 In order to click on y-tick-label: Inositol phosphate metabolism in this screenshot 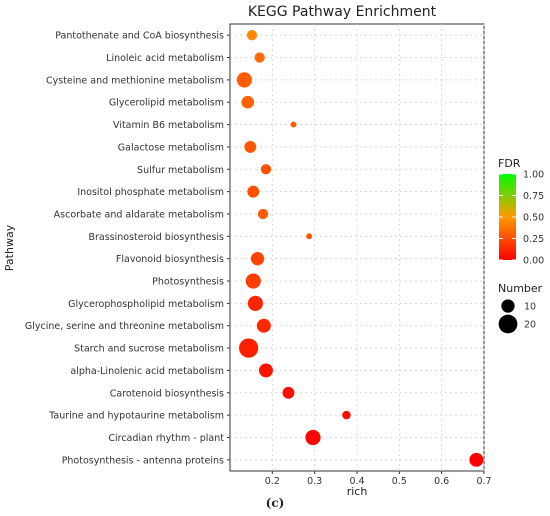, I will do `click(150, 192)`.